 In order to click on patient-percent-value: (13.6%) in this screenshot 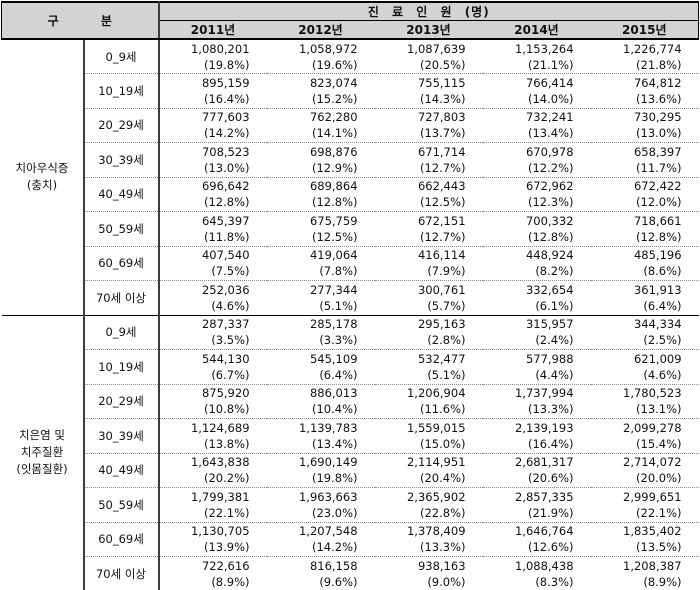, I will do `click(659, 98)`.